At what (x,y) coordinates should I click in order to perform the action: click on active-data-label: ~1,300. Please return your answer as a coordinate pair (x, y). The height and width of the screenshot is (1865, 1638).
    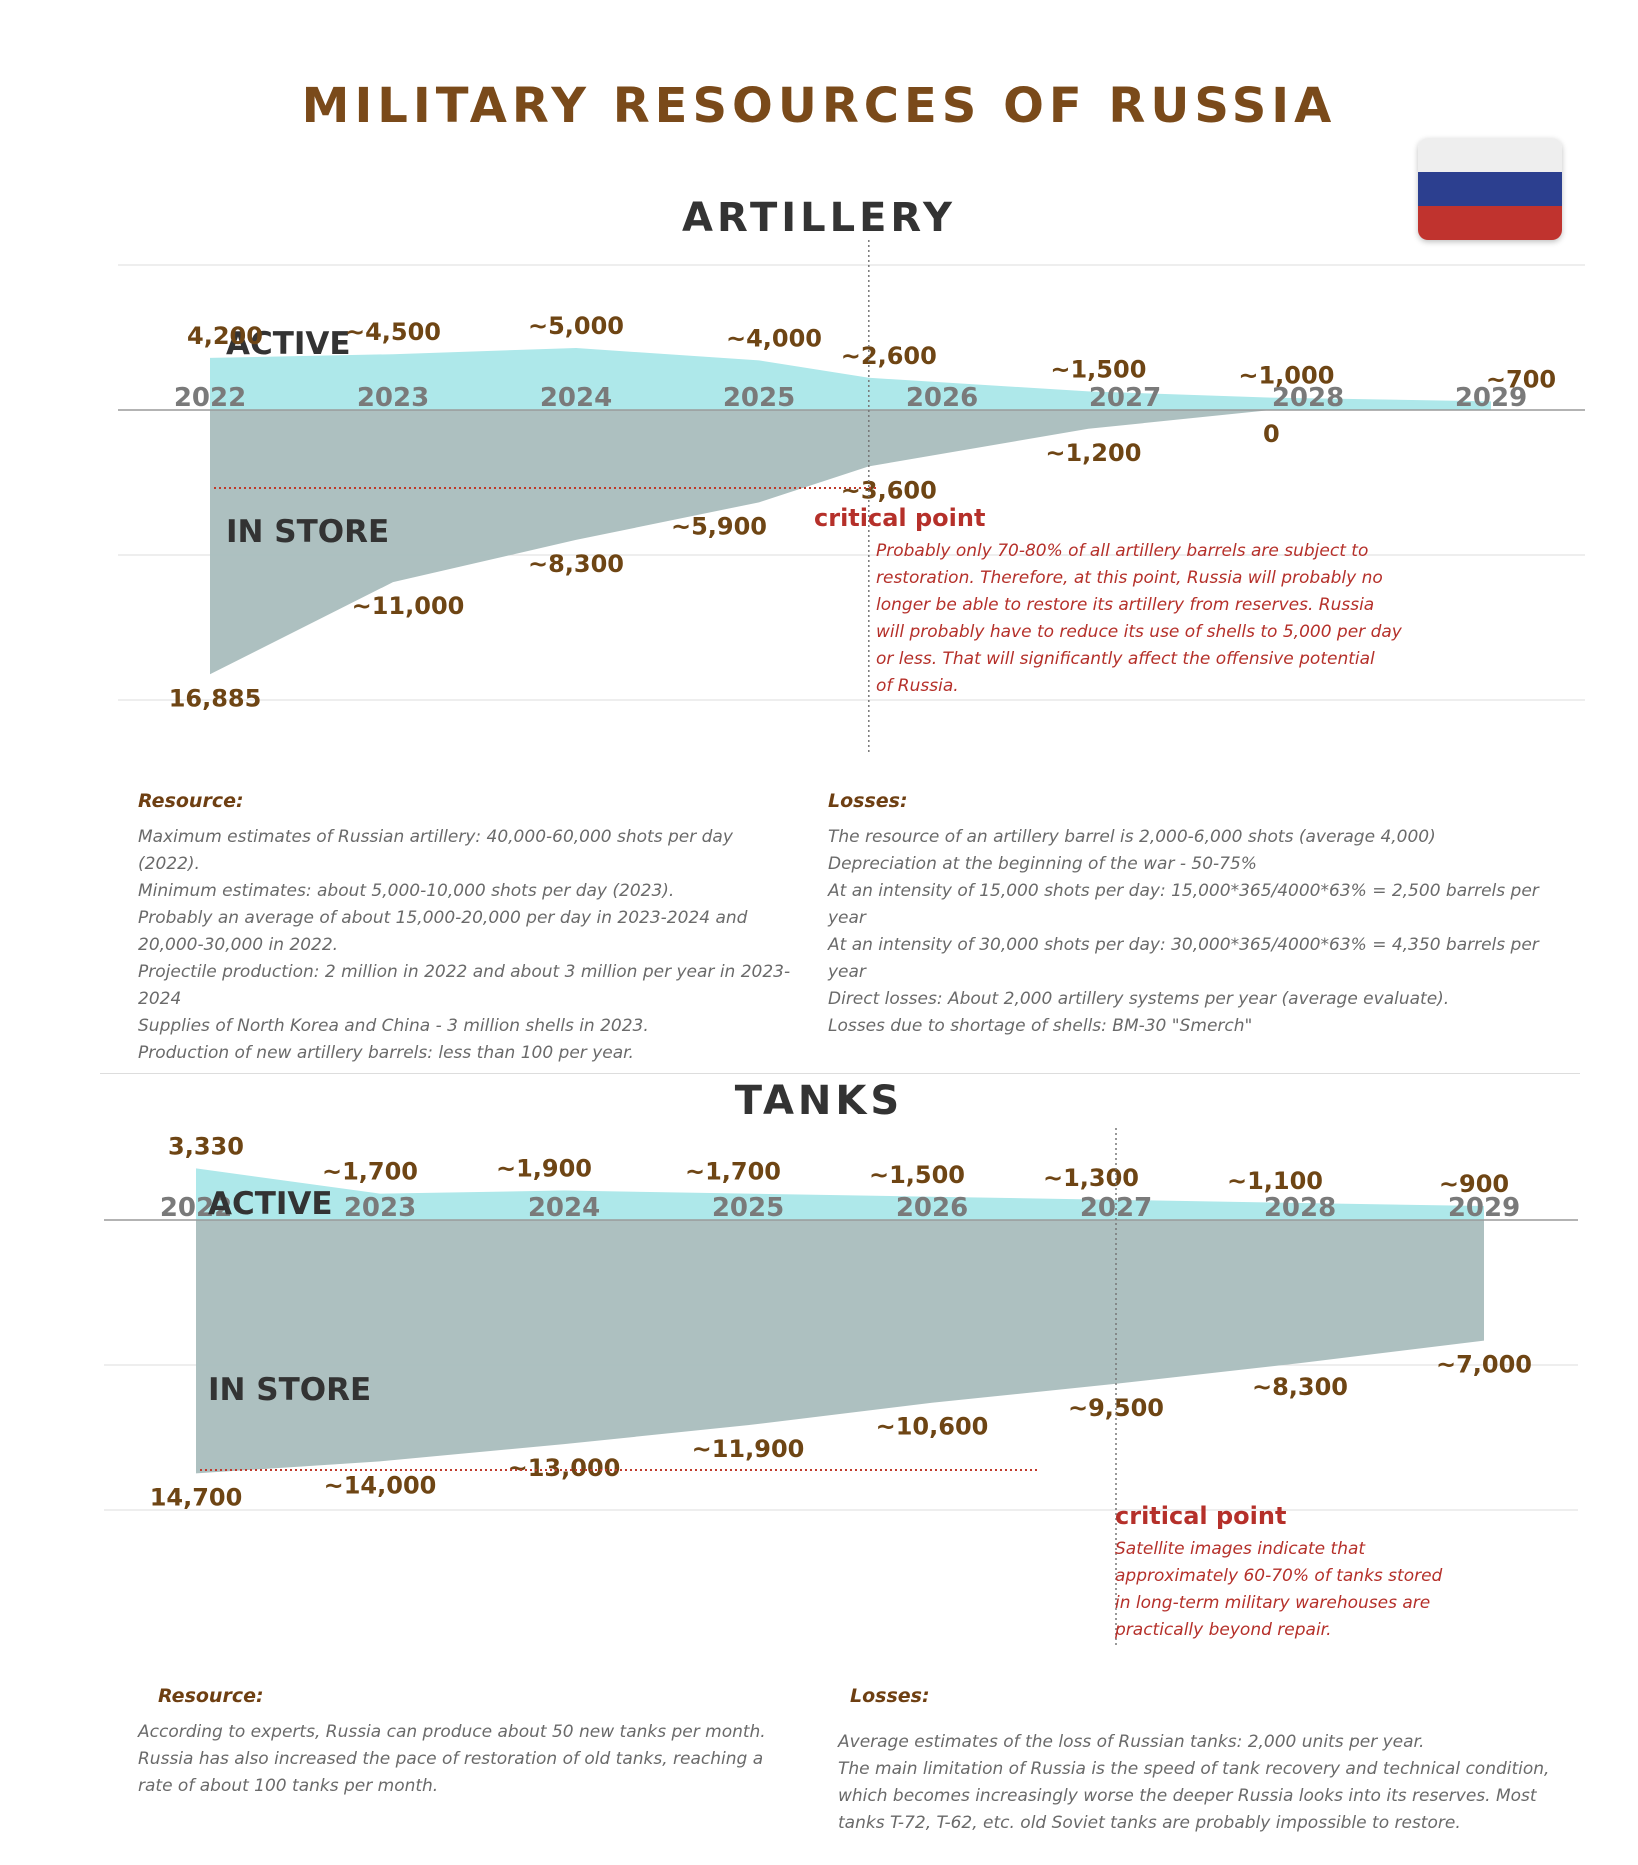
    Looking at the image, I should click on (1091, 1178).